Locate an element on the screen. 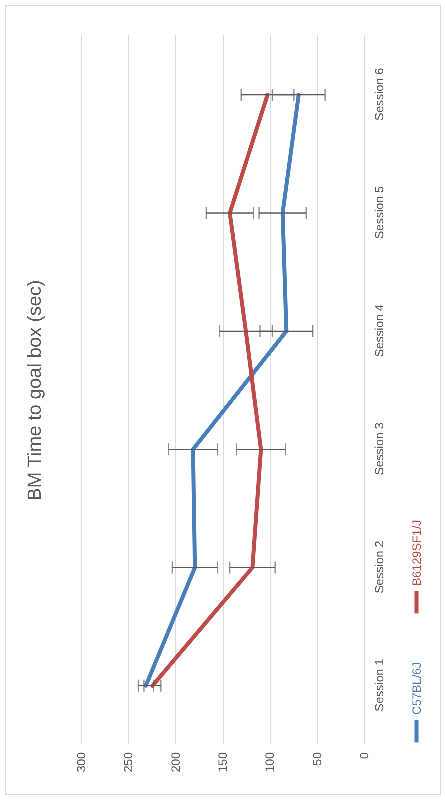 The height and width of the screenshot is (800, 446). y-tick-label: Session 5 is located at coordinates (379, 213).